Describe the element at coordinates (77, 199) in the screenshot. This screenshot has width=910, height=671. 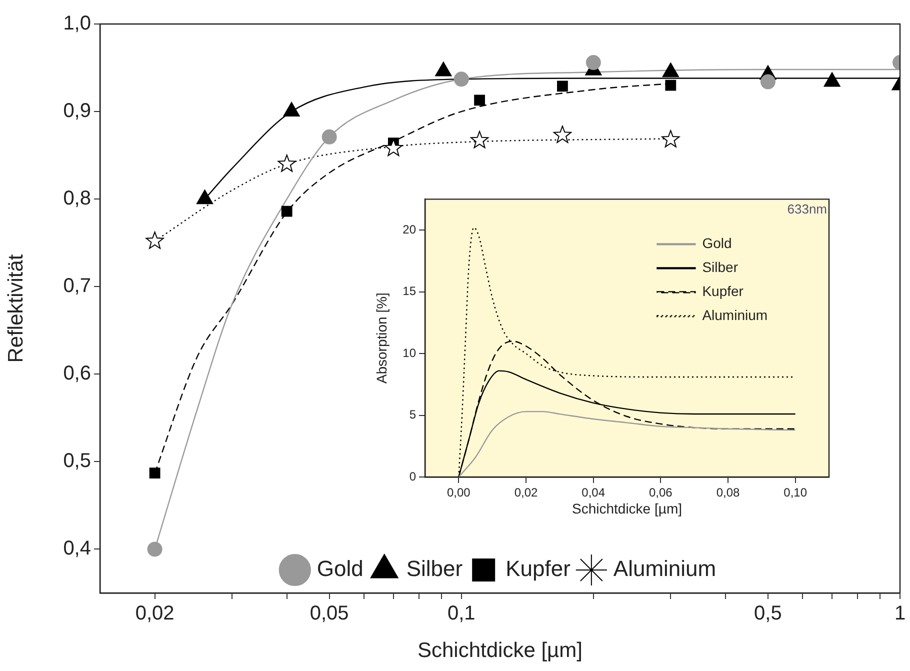
I see `y-tick-label: 0,8` at that location.